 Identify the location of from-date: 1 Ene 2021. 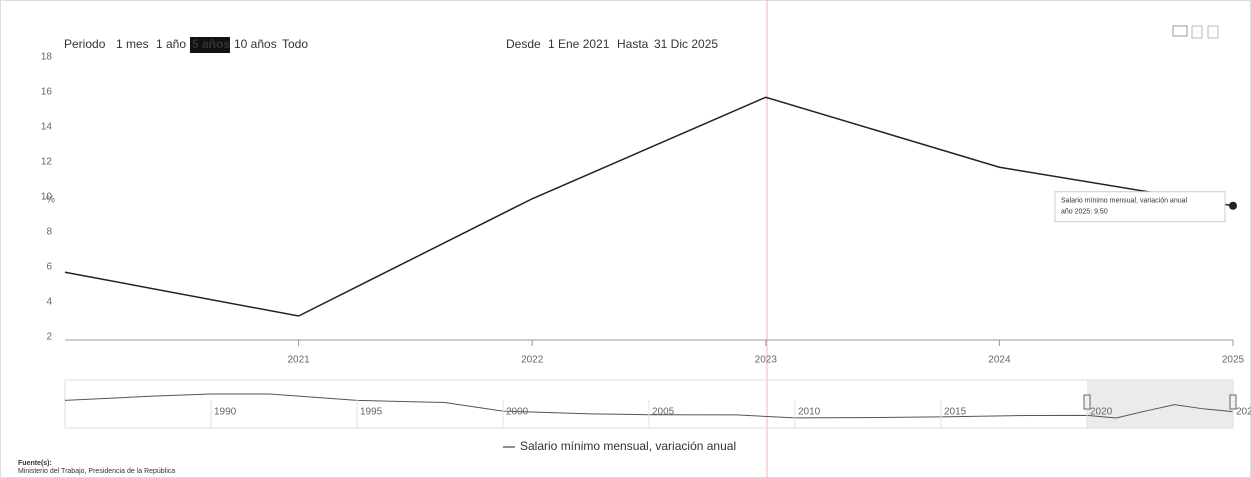
(579, 44).